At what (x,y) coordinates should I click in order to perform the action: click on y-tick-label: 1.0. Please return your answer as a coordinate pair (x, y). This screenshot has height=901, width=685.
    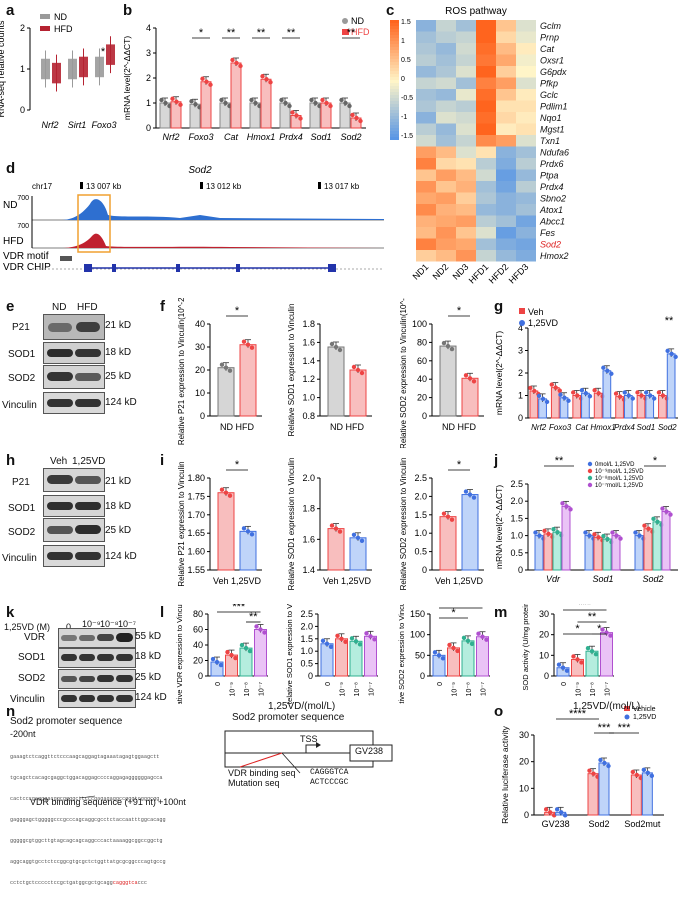
    Looking at the image, I should click on (306, 651).